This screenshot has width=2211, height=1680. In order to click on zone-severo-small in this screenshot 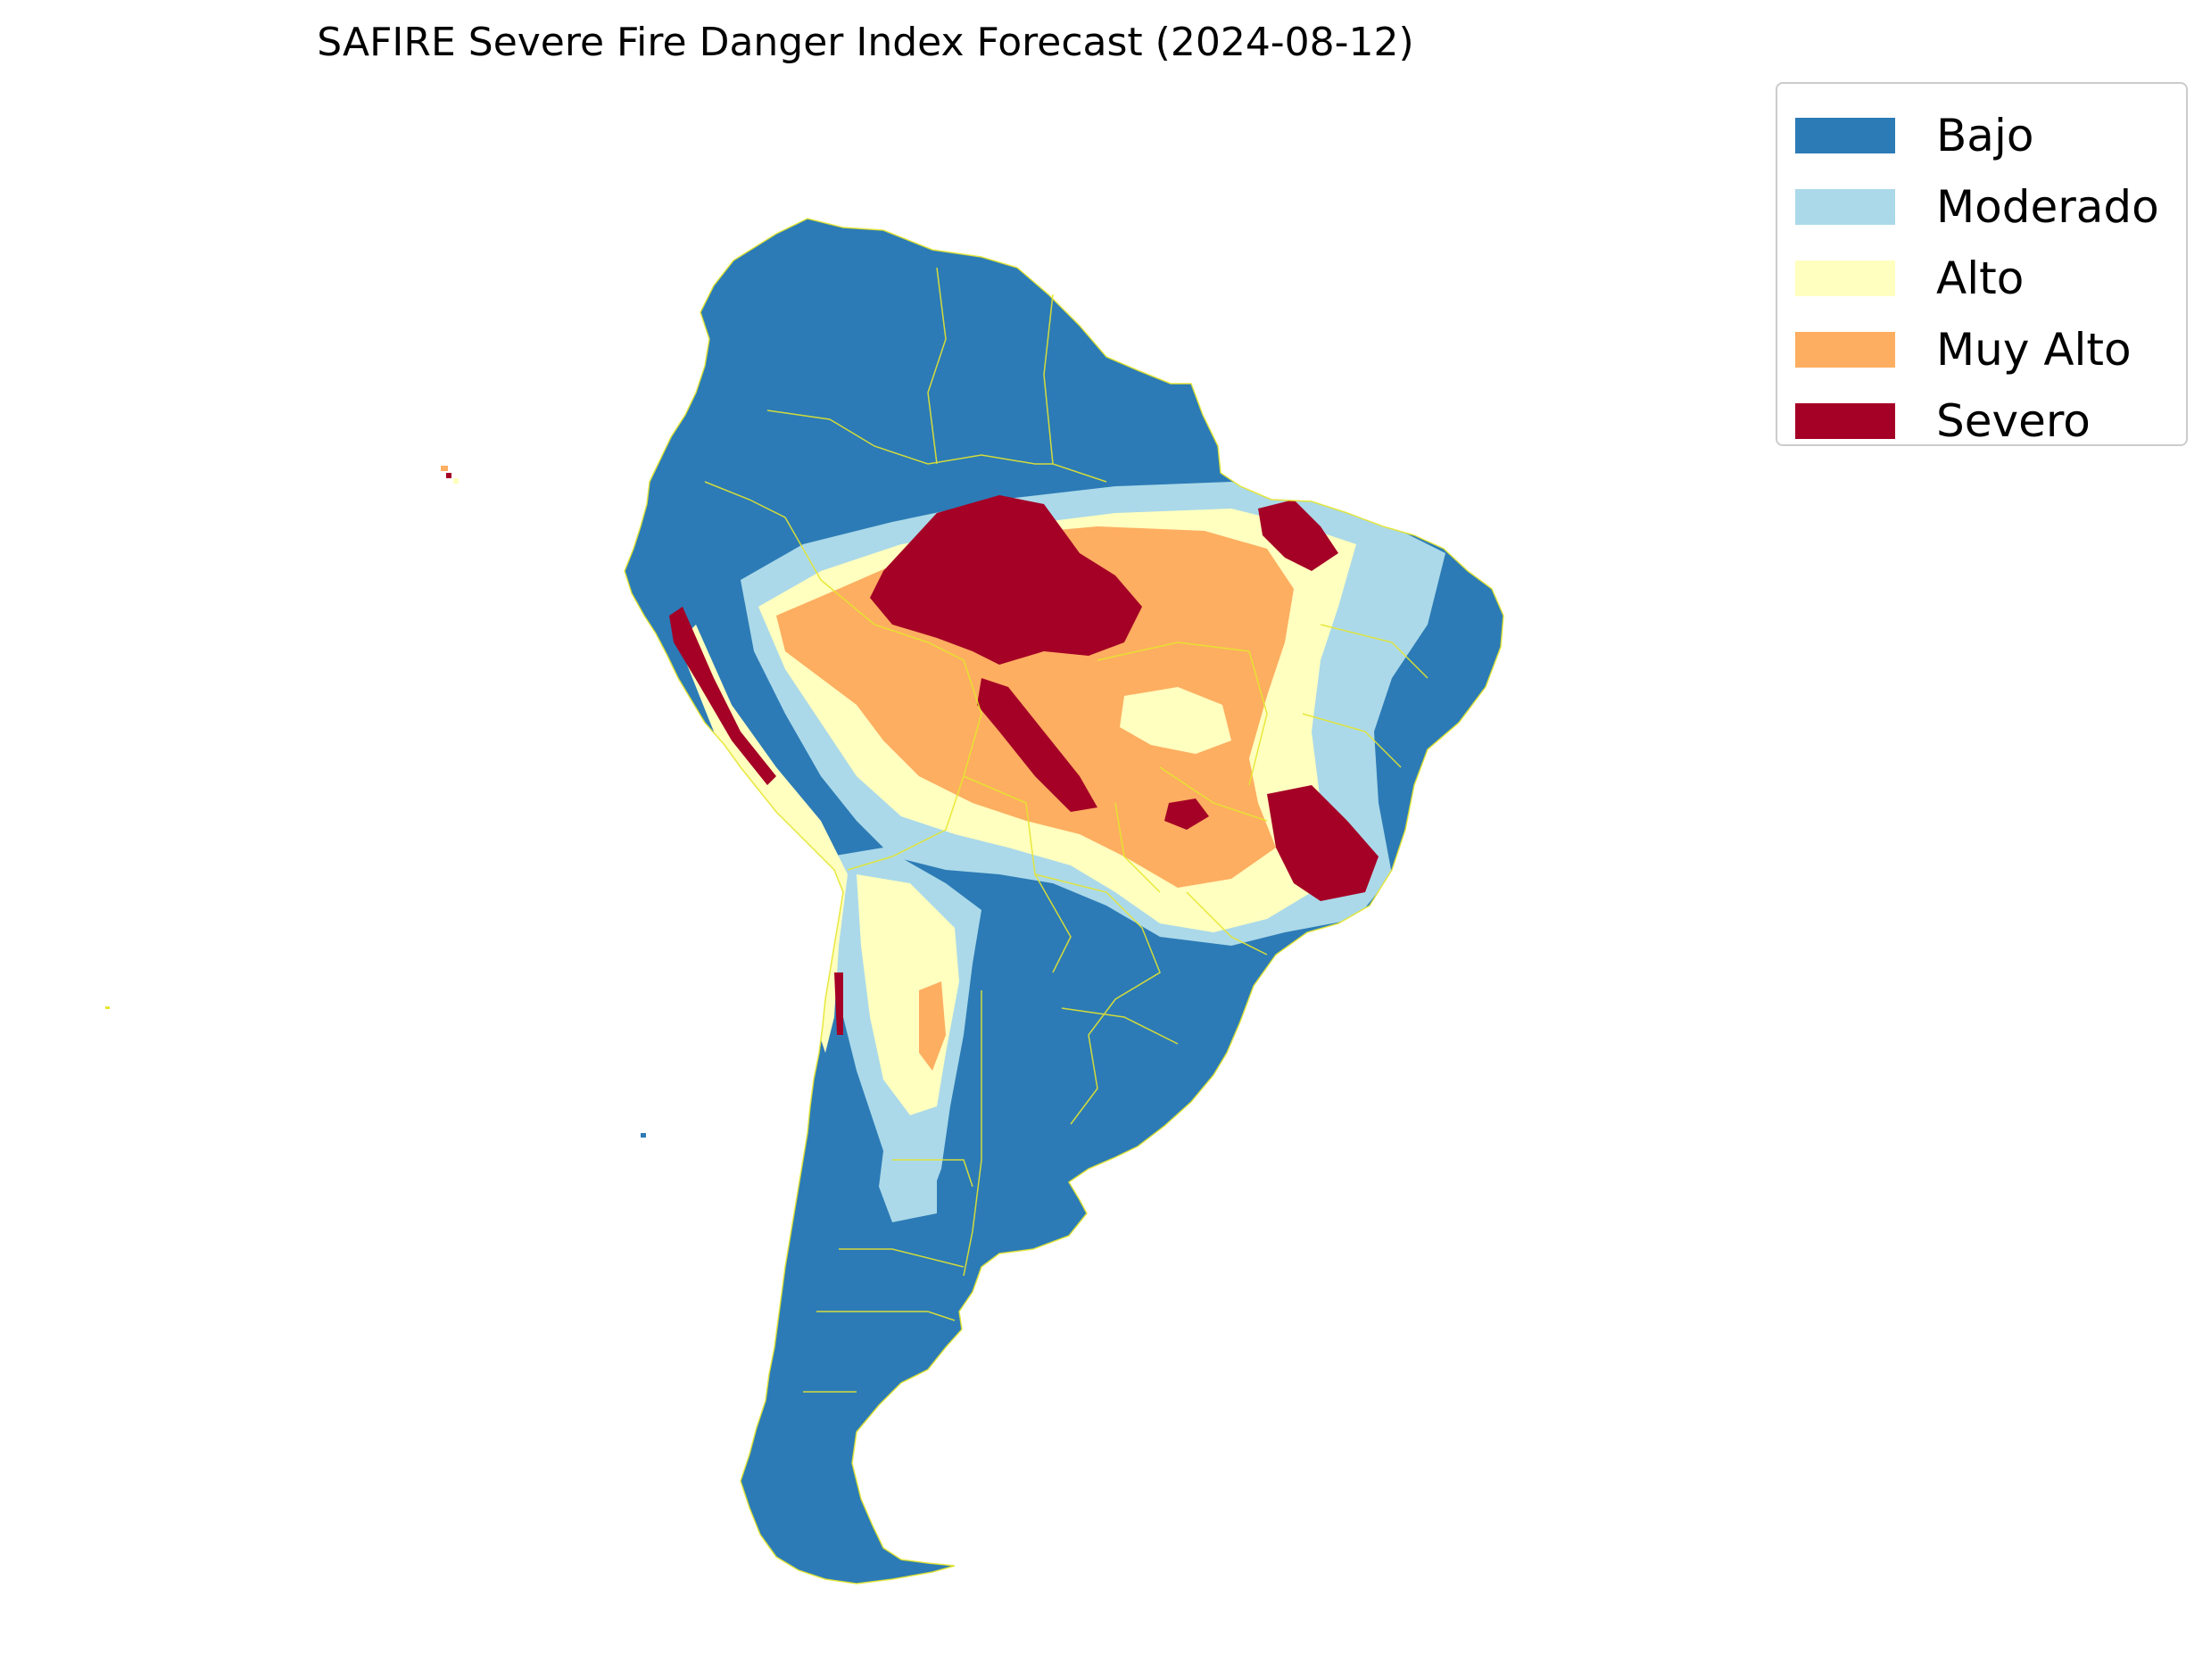, I will do `click(1186, 814)`.